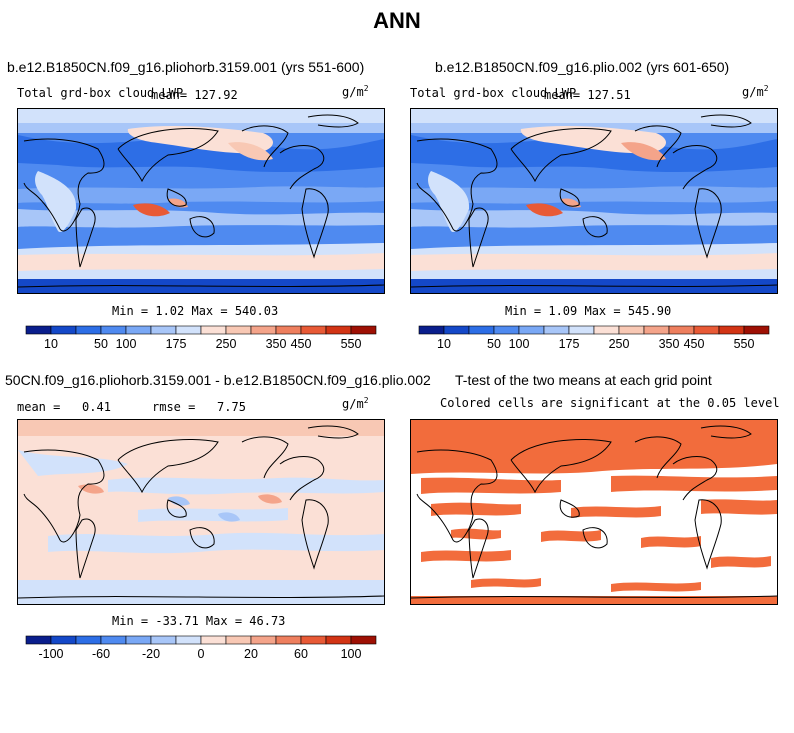 The width and height of the screenshot is (794, 733). I want to click on panel3-units: g/m2, so click(355, 403).